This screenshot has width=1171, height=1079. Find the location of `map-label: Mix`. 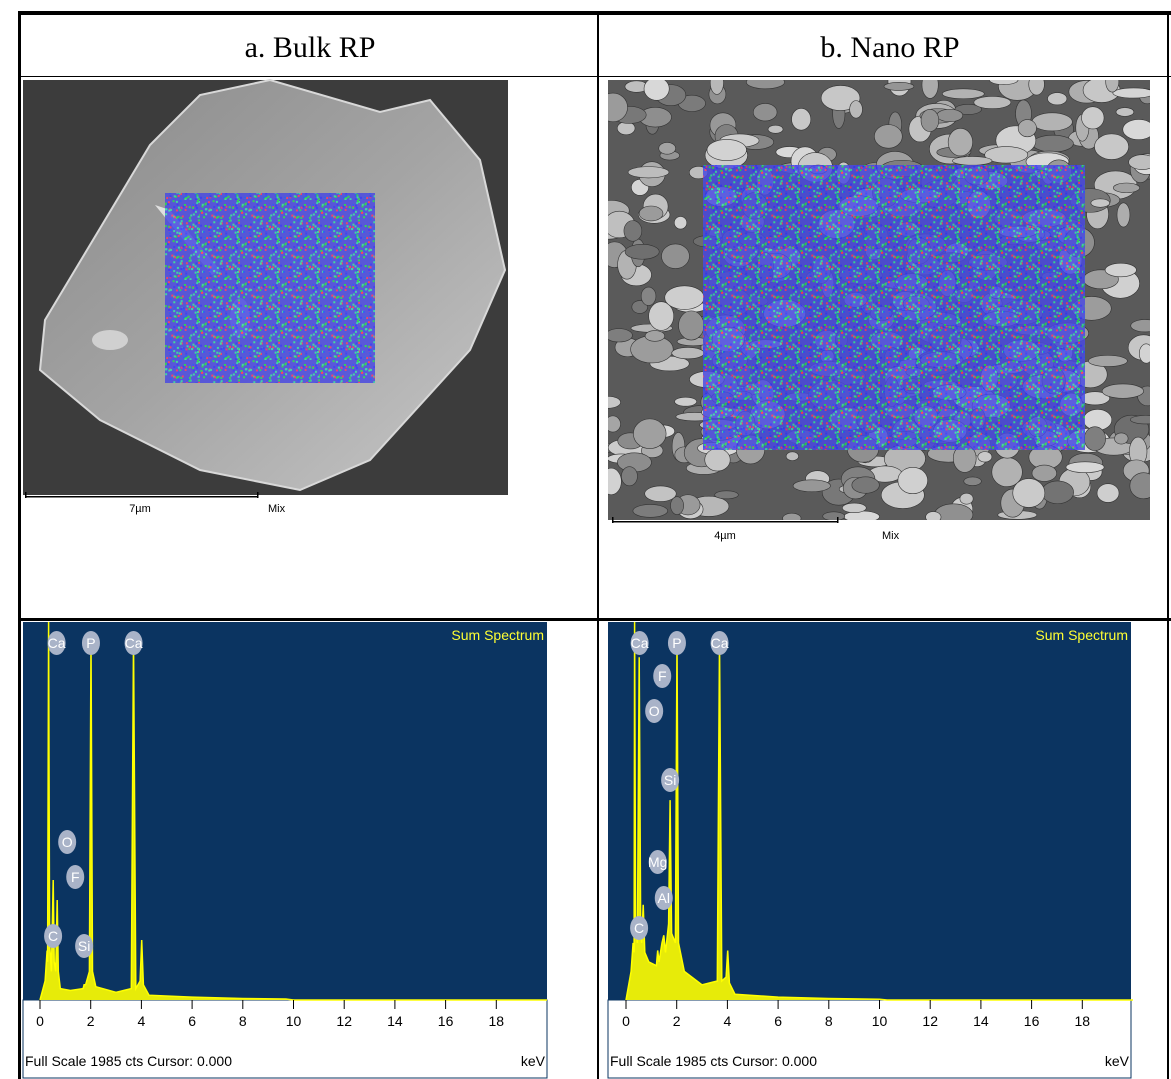

map-label: Mix is located at coordinates (277, 509).